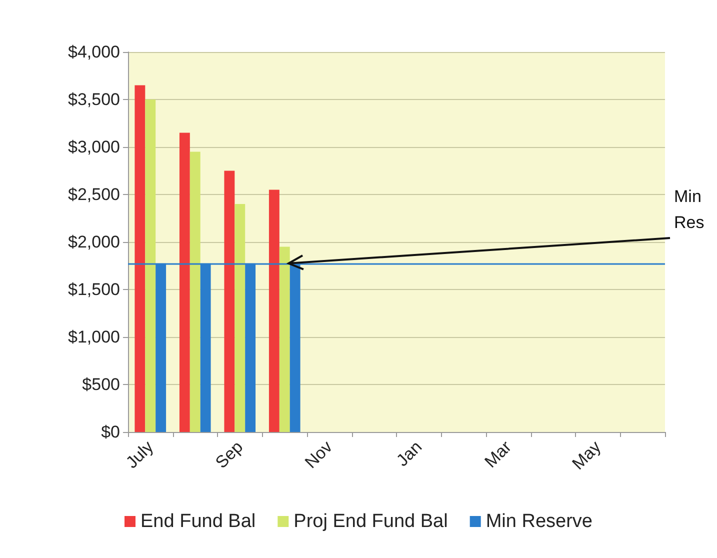 The width and height of the screenshot is (717, 558). Describe the element at coordinates (94, 242) in the screenshot. I see `y-tick-label: $2,000` at that location.